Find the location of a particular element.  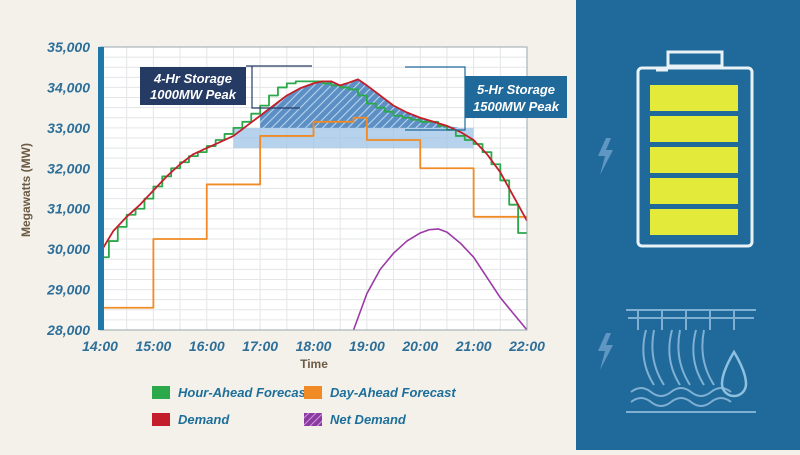

y-tick-label: 28,000 is located at coordinates (68, 330).